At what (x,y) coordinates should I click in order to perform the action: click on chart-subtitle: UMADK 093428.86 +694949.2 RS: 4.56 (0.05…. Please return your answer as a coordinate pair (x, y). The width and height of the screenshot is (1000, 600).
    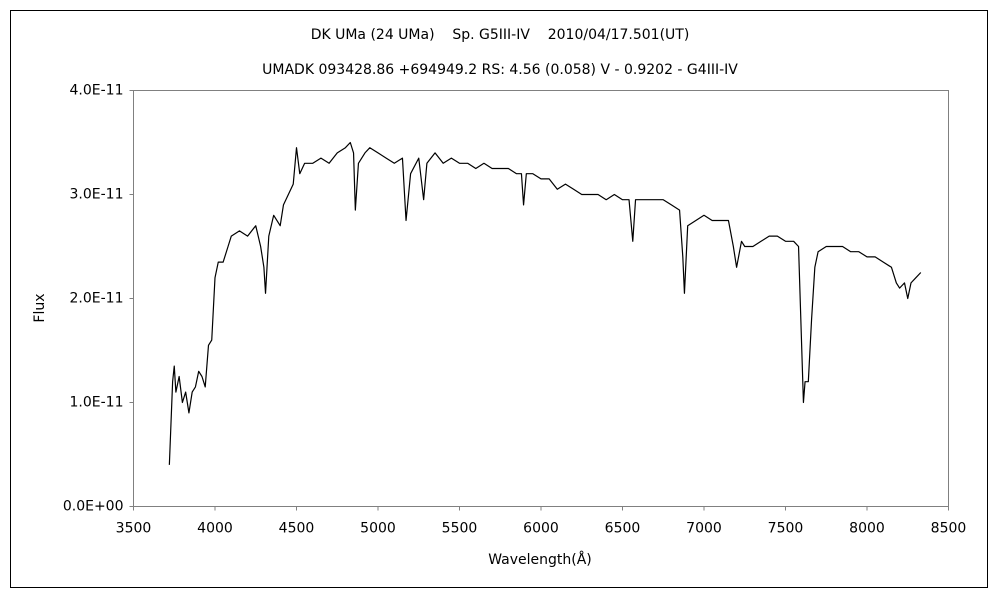
    Looking at the image, I should click on (500, 70).